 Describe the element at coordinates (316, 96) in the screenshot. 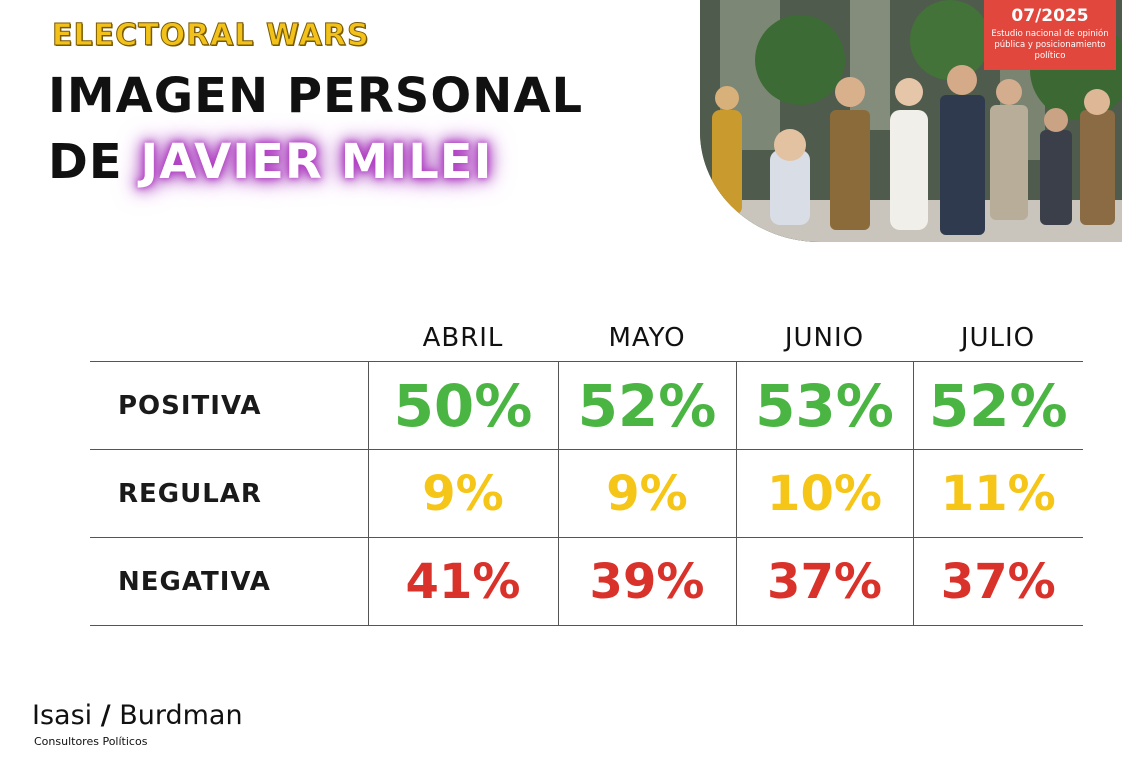

I see `page-title: IMAGEN PERSONAL` at that location.